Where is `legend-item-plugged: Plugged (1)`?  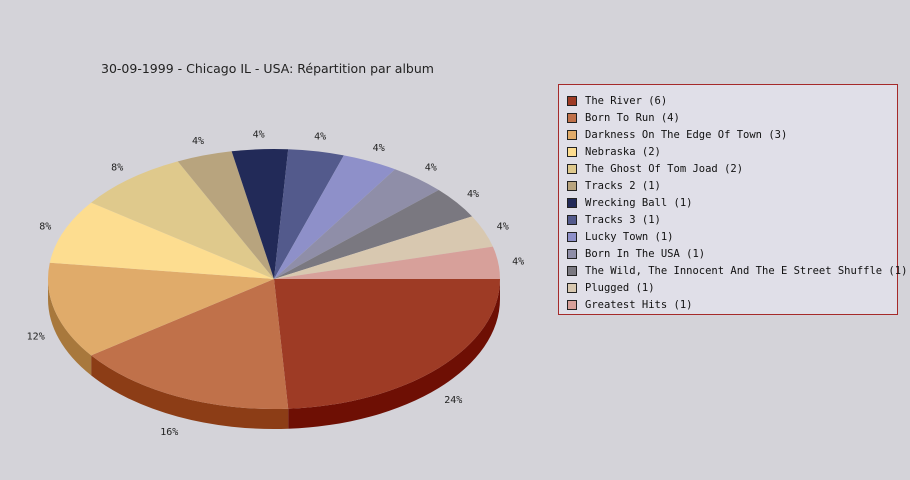
legend-item-plugged: Plugged (1) is located at coordinates (732, 287).